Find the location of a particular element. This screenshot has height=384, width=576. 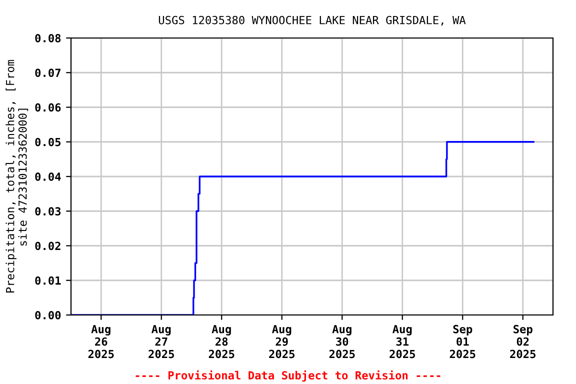

y-tick-label: 0.07 is located at coordinates (47, 73).